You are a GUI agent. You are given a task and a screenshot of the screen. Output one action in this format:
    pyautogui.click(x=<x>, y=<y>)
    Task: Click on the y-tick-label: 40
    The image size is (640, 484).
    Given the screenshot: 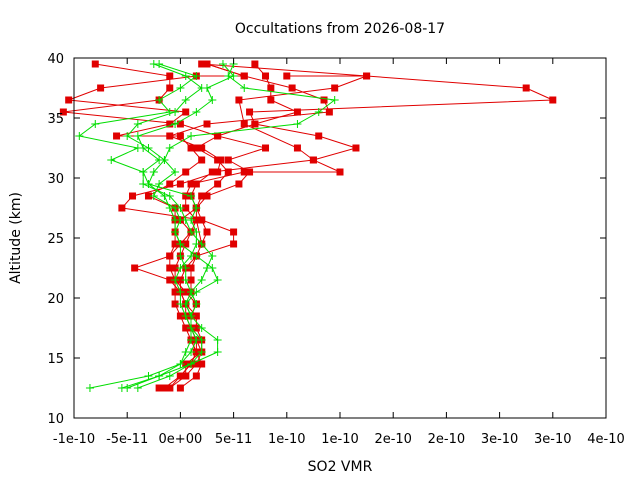 What is the action you would take?
    pyautogui.click(x=55, y=59)
    